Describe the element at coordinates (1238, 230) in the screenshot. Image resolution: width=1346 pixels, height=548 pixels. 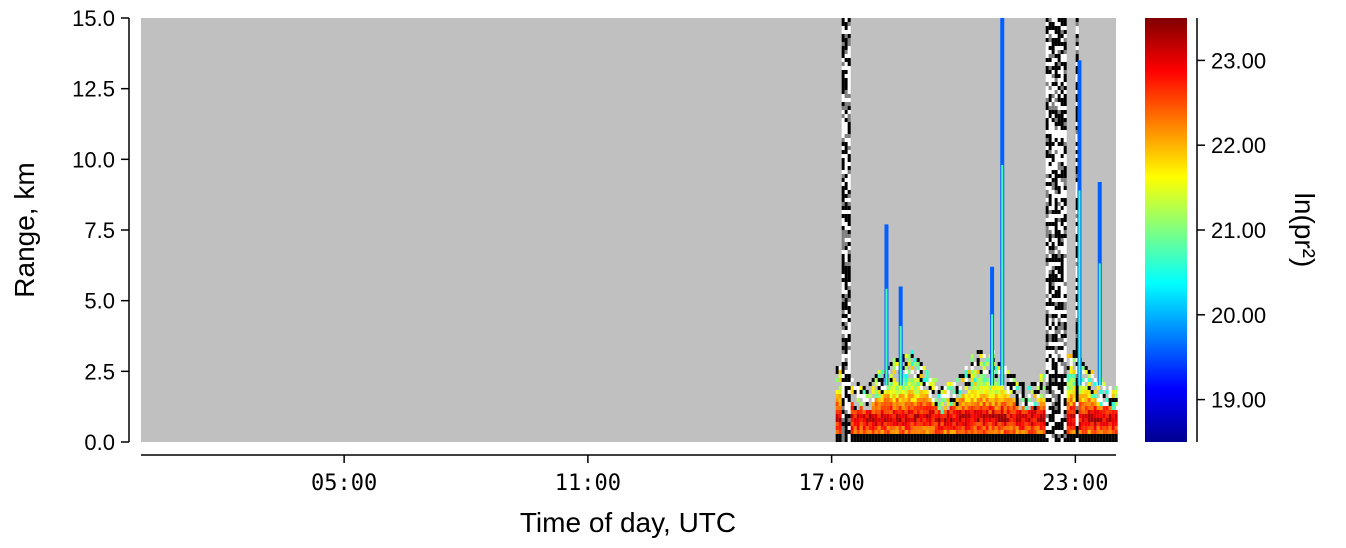
I see `colorbar-tick-label: 21.00` at that location.